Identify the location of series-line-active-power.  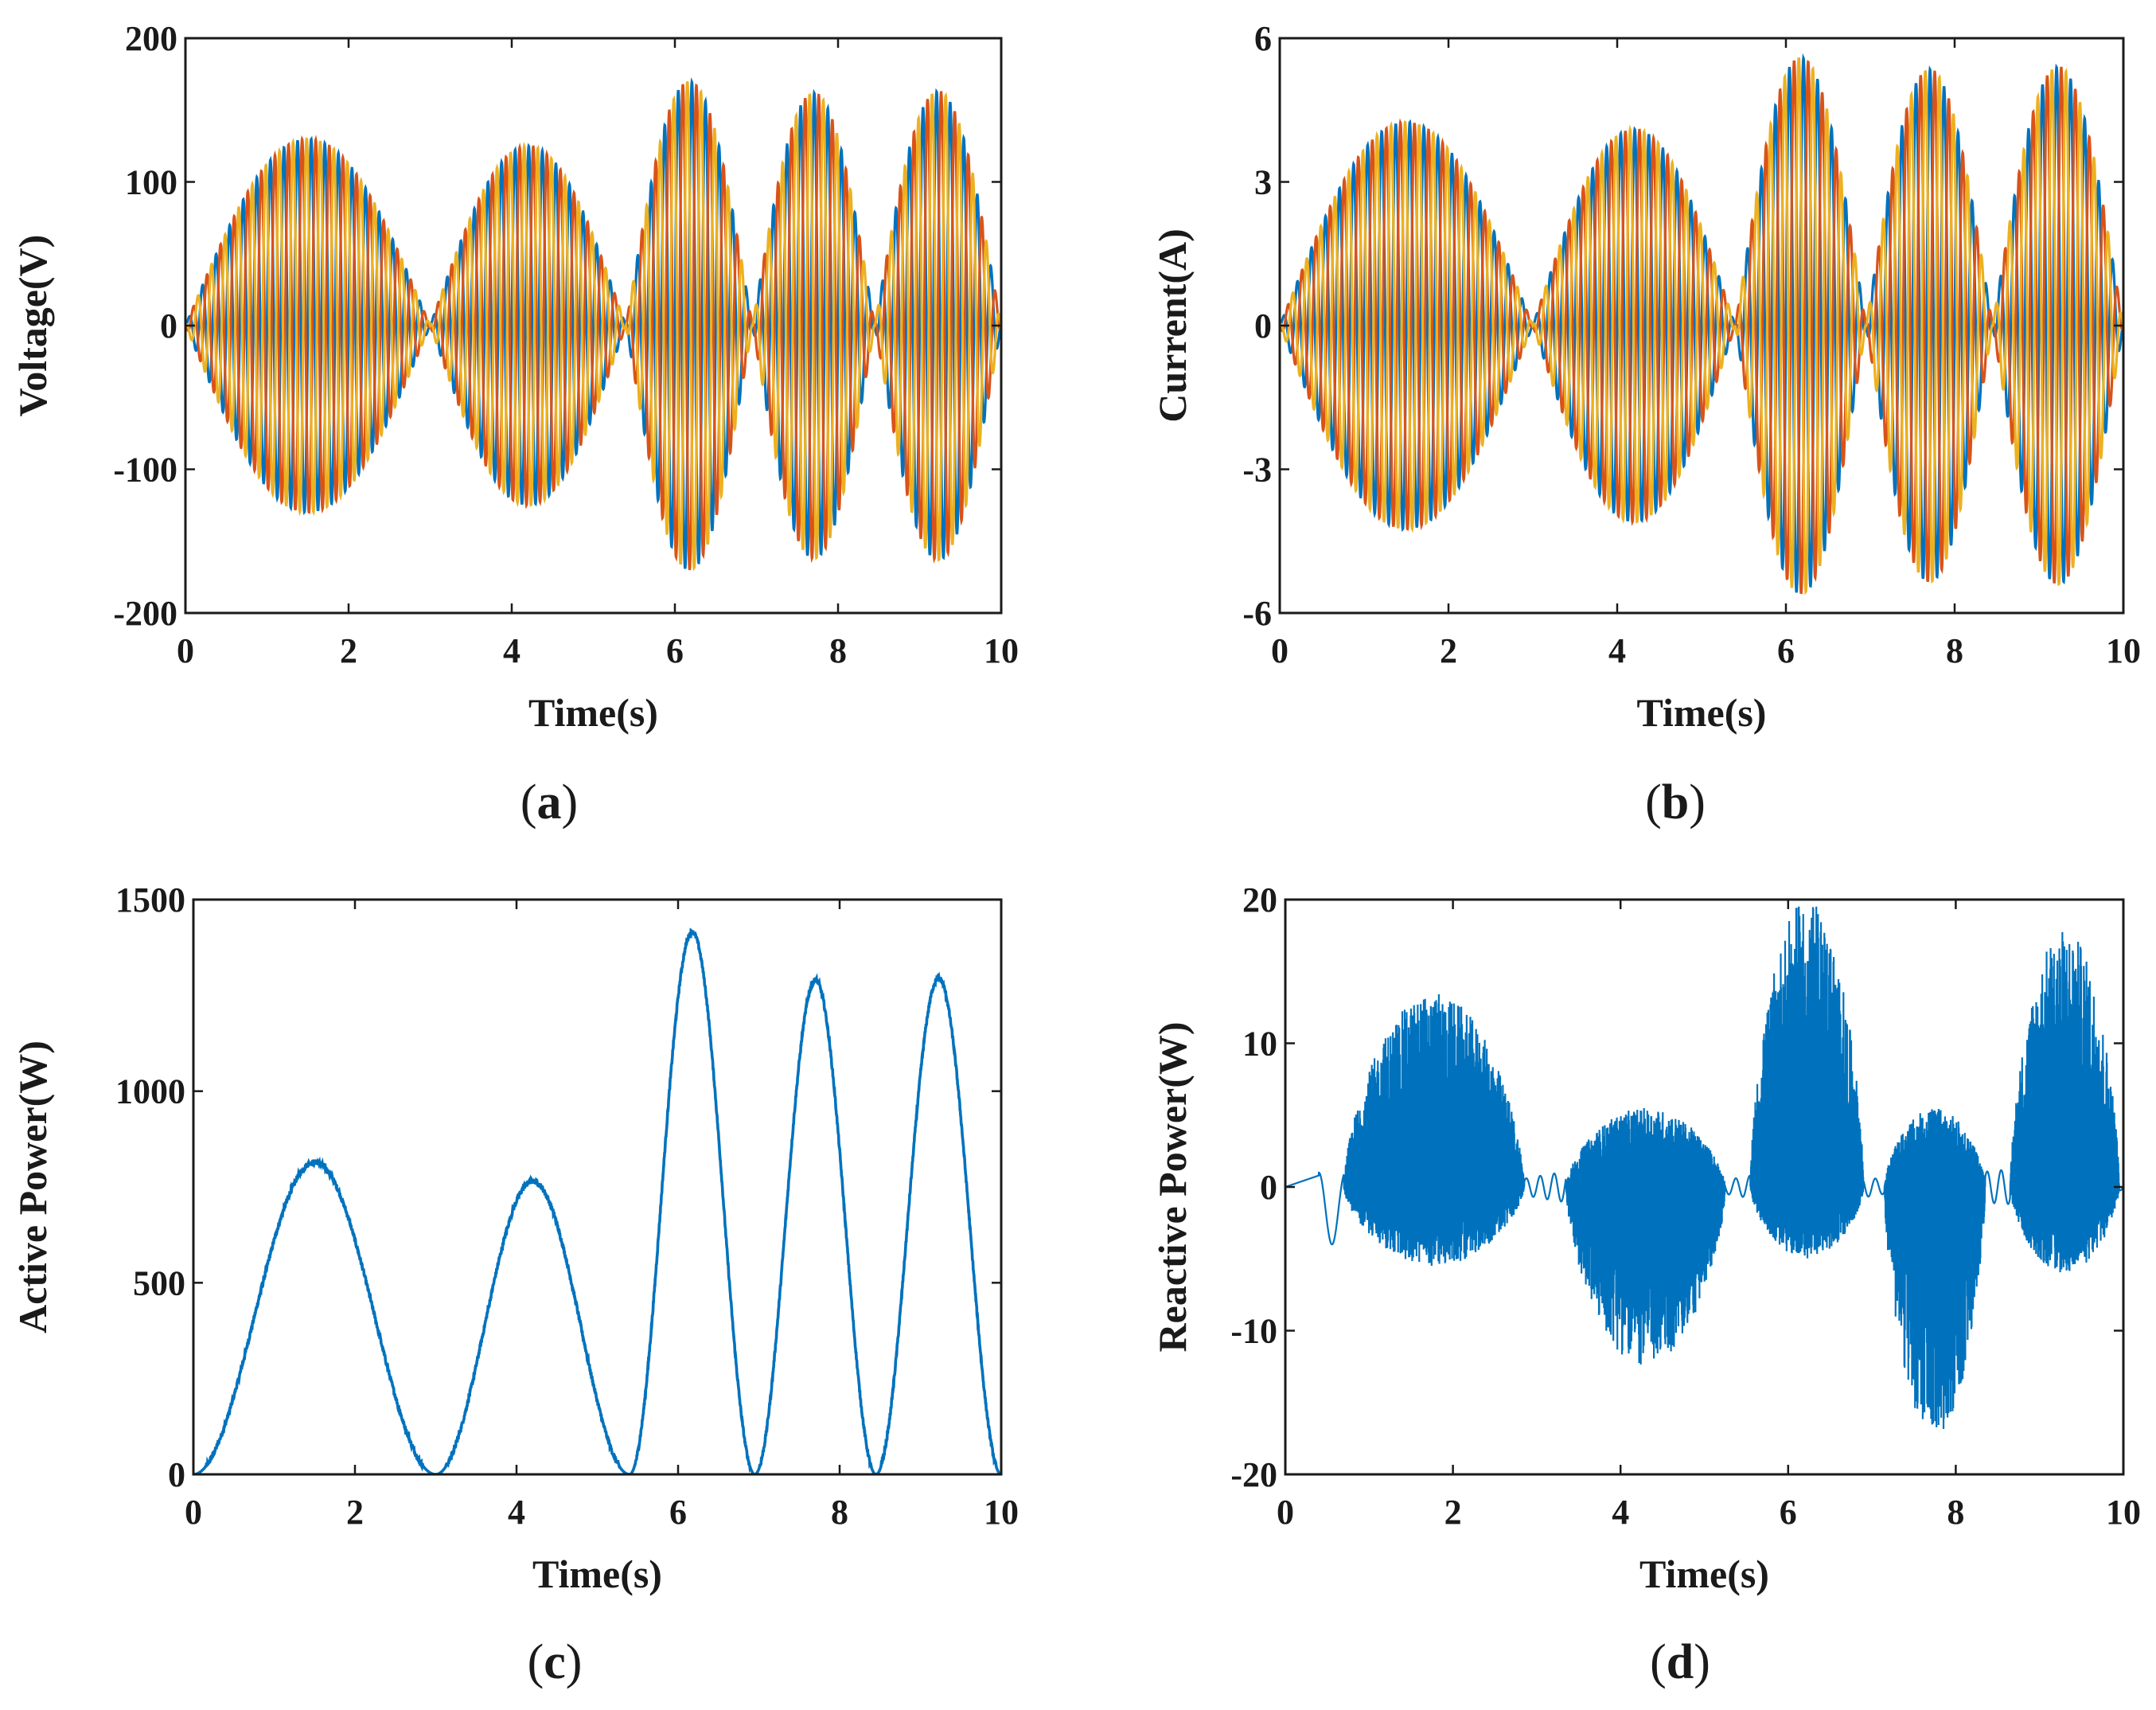
(597, 1200).